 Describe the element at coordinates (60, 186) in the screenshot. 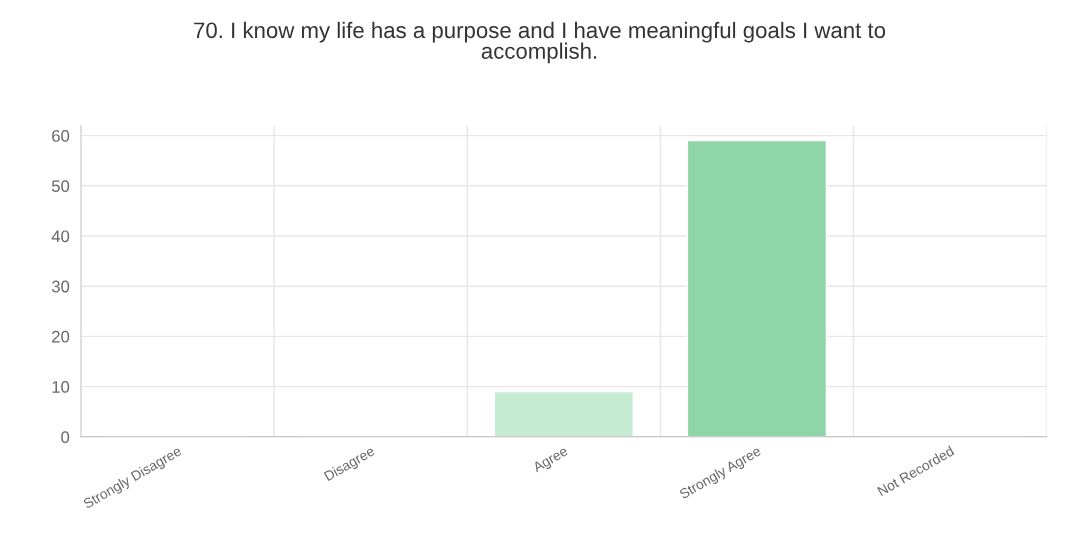

I see `y-tick-label: 50` at that location.